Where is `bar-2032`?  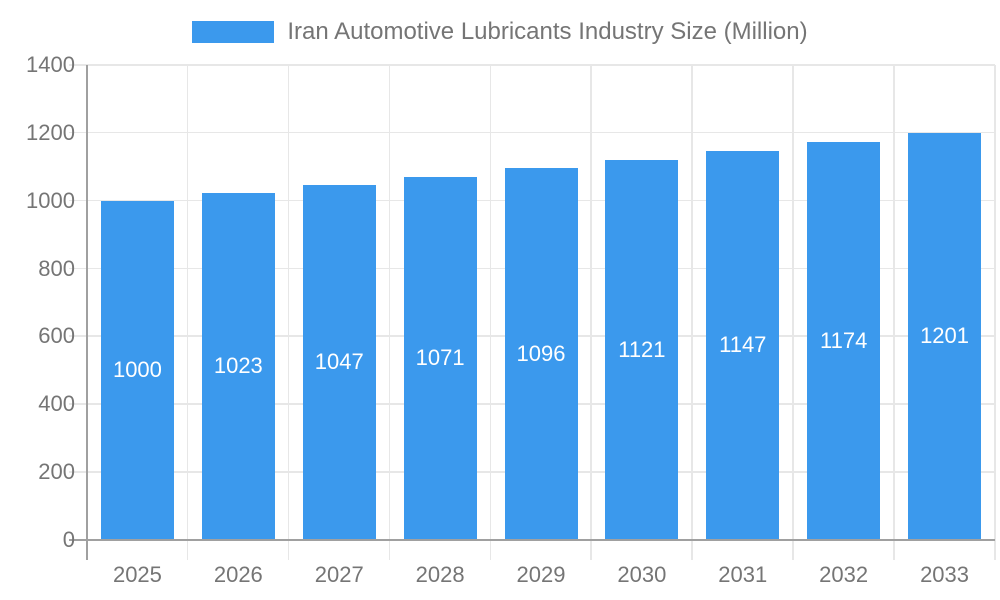 bar-2032 is located at coordinates (844, 340).